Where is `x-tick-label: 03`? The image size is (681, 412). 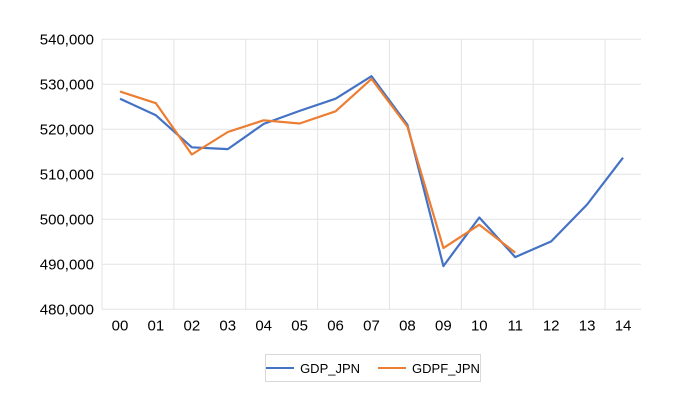
x-tick-label: 03 is located at coordinates (227, 325).